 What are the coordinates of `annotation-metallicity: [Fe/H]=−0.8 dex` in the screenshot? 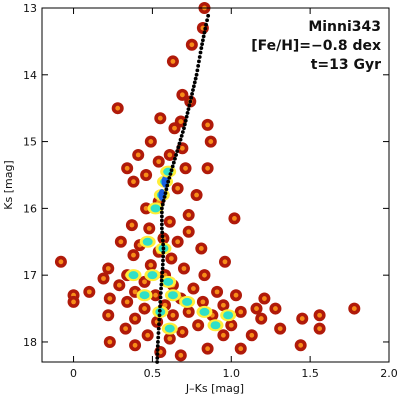 It's located at (316, 46).